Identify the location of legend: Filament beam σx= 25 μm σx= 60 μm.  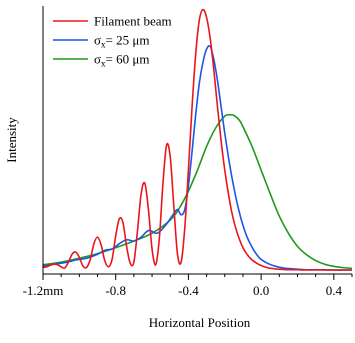
(112, 41).